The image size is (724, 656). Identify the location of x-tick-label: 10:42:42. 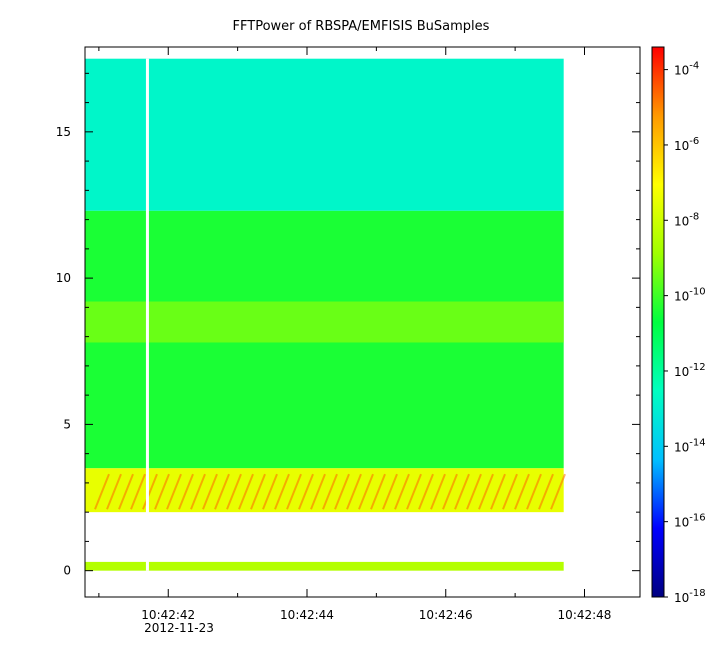
(168, 615).